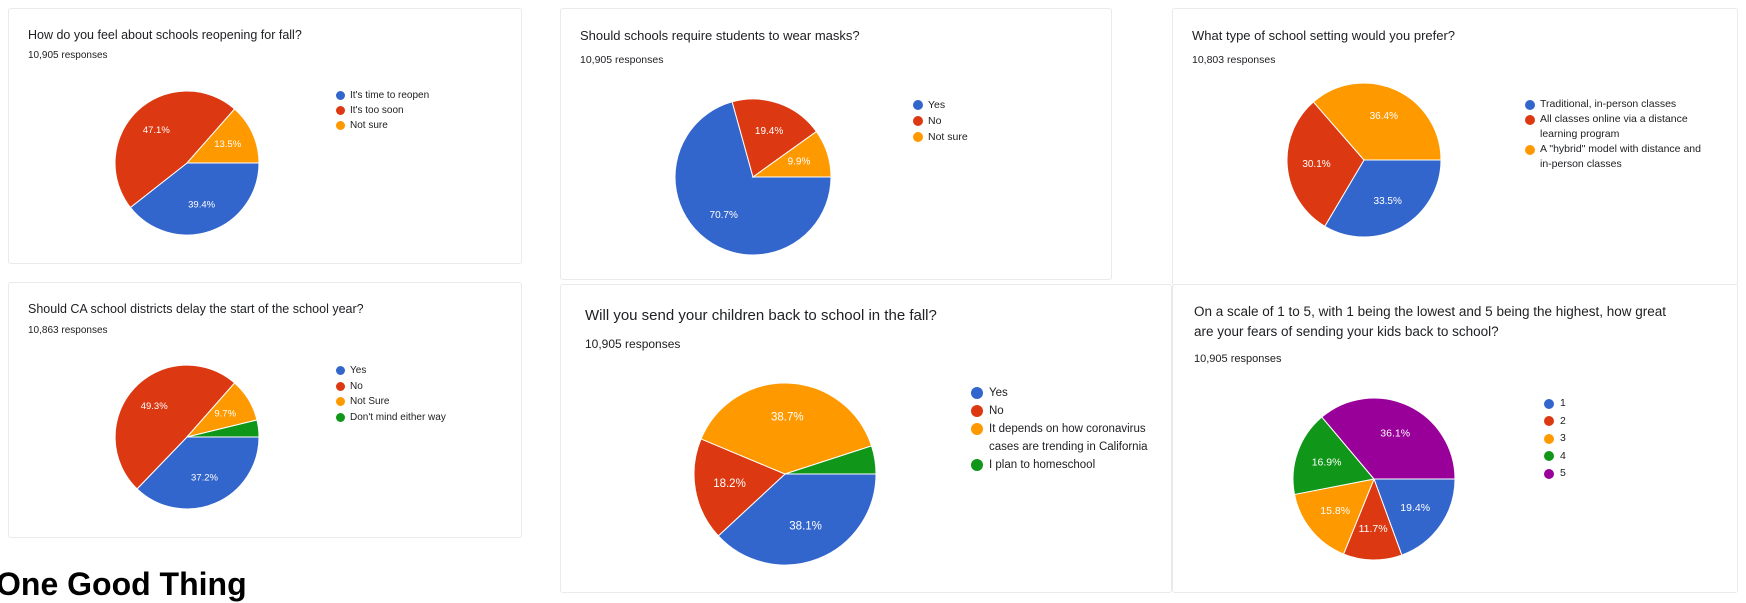  Describe the element at coordinates (204, 478) in the screenshot. I see `slice-label: 37.2%` at that location.